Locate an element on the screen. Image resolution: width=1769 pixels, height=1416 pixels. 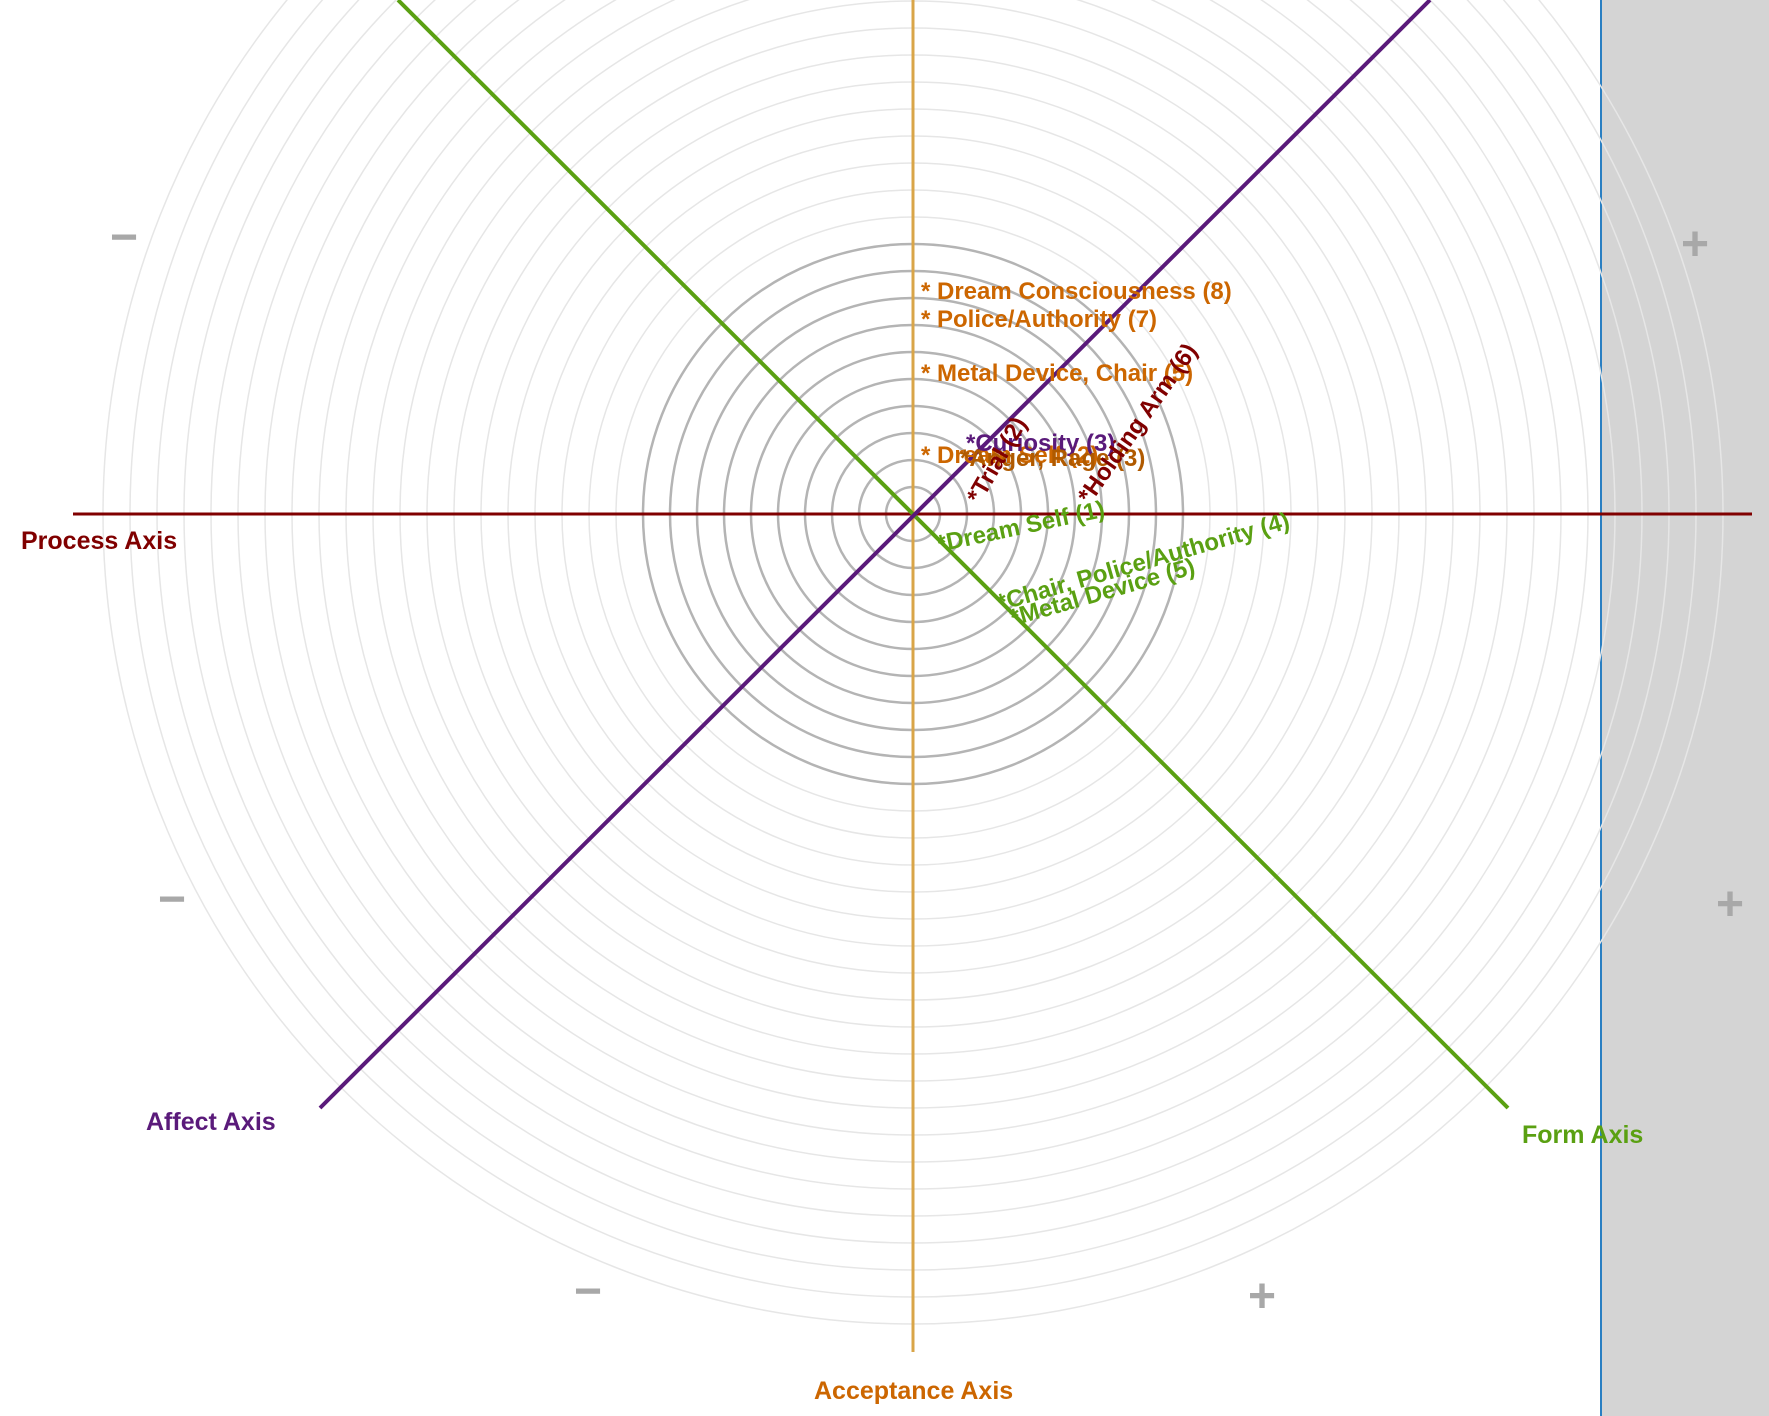
affect-item-label: *Curiosity (3) is located at coordinates (1040, 443).